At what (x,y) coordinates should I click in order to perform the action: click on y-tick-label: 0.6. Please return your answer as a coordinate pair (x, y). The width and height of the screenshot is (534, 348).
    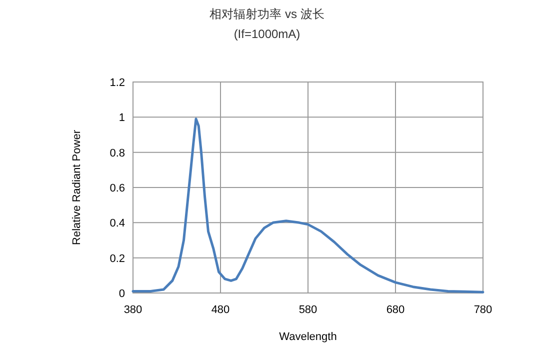
    Looking at the image, I should click on (117, 188).